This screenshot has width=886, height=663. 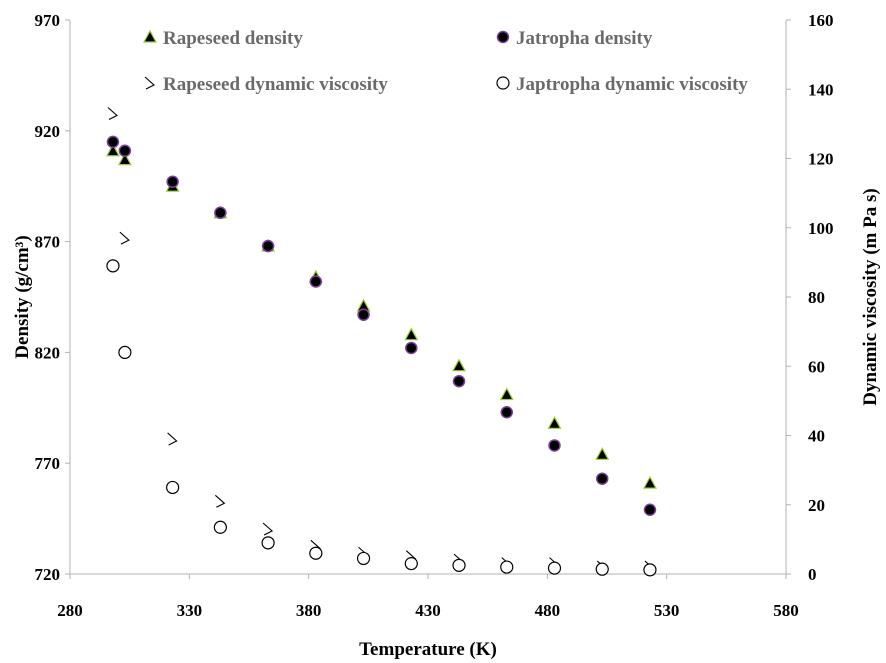 I want to click on y-left-tick-label: 720, so click(x=48, y=574).